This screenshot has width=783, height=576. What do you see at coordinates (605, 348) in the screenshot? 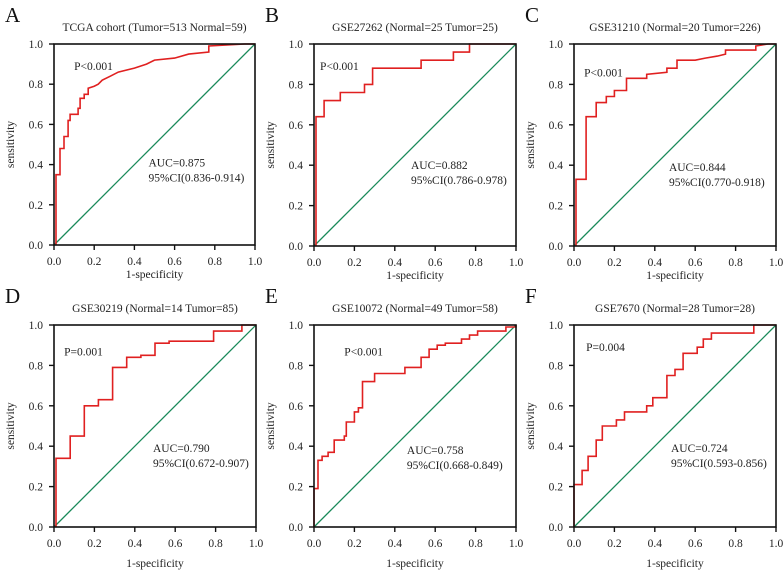
I see `p-value-label: P=0.004` at bounding box center [605, 348].